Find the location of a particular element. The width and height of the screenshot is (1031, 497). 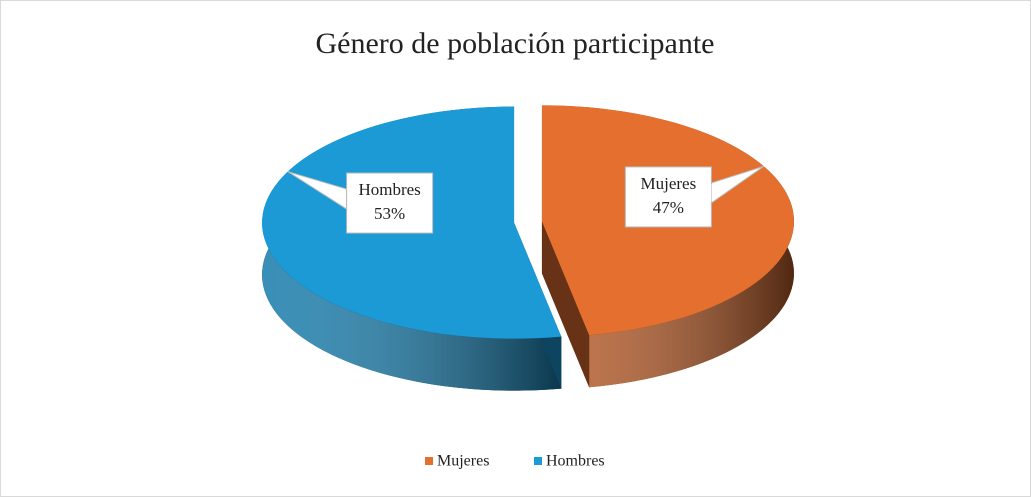

slice-cut is located at coordinates (565, 304).